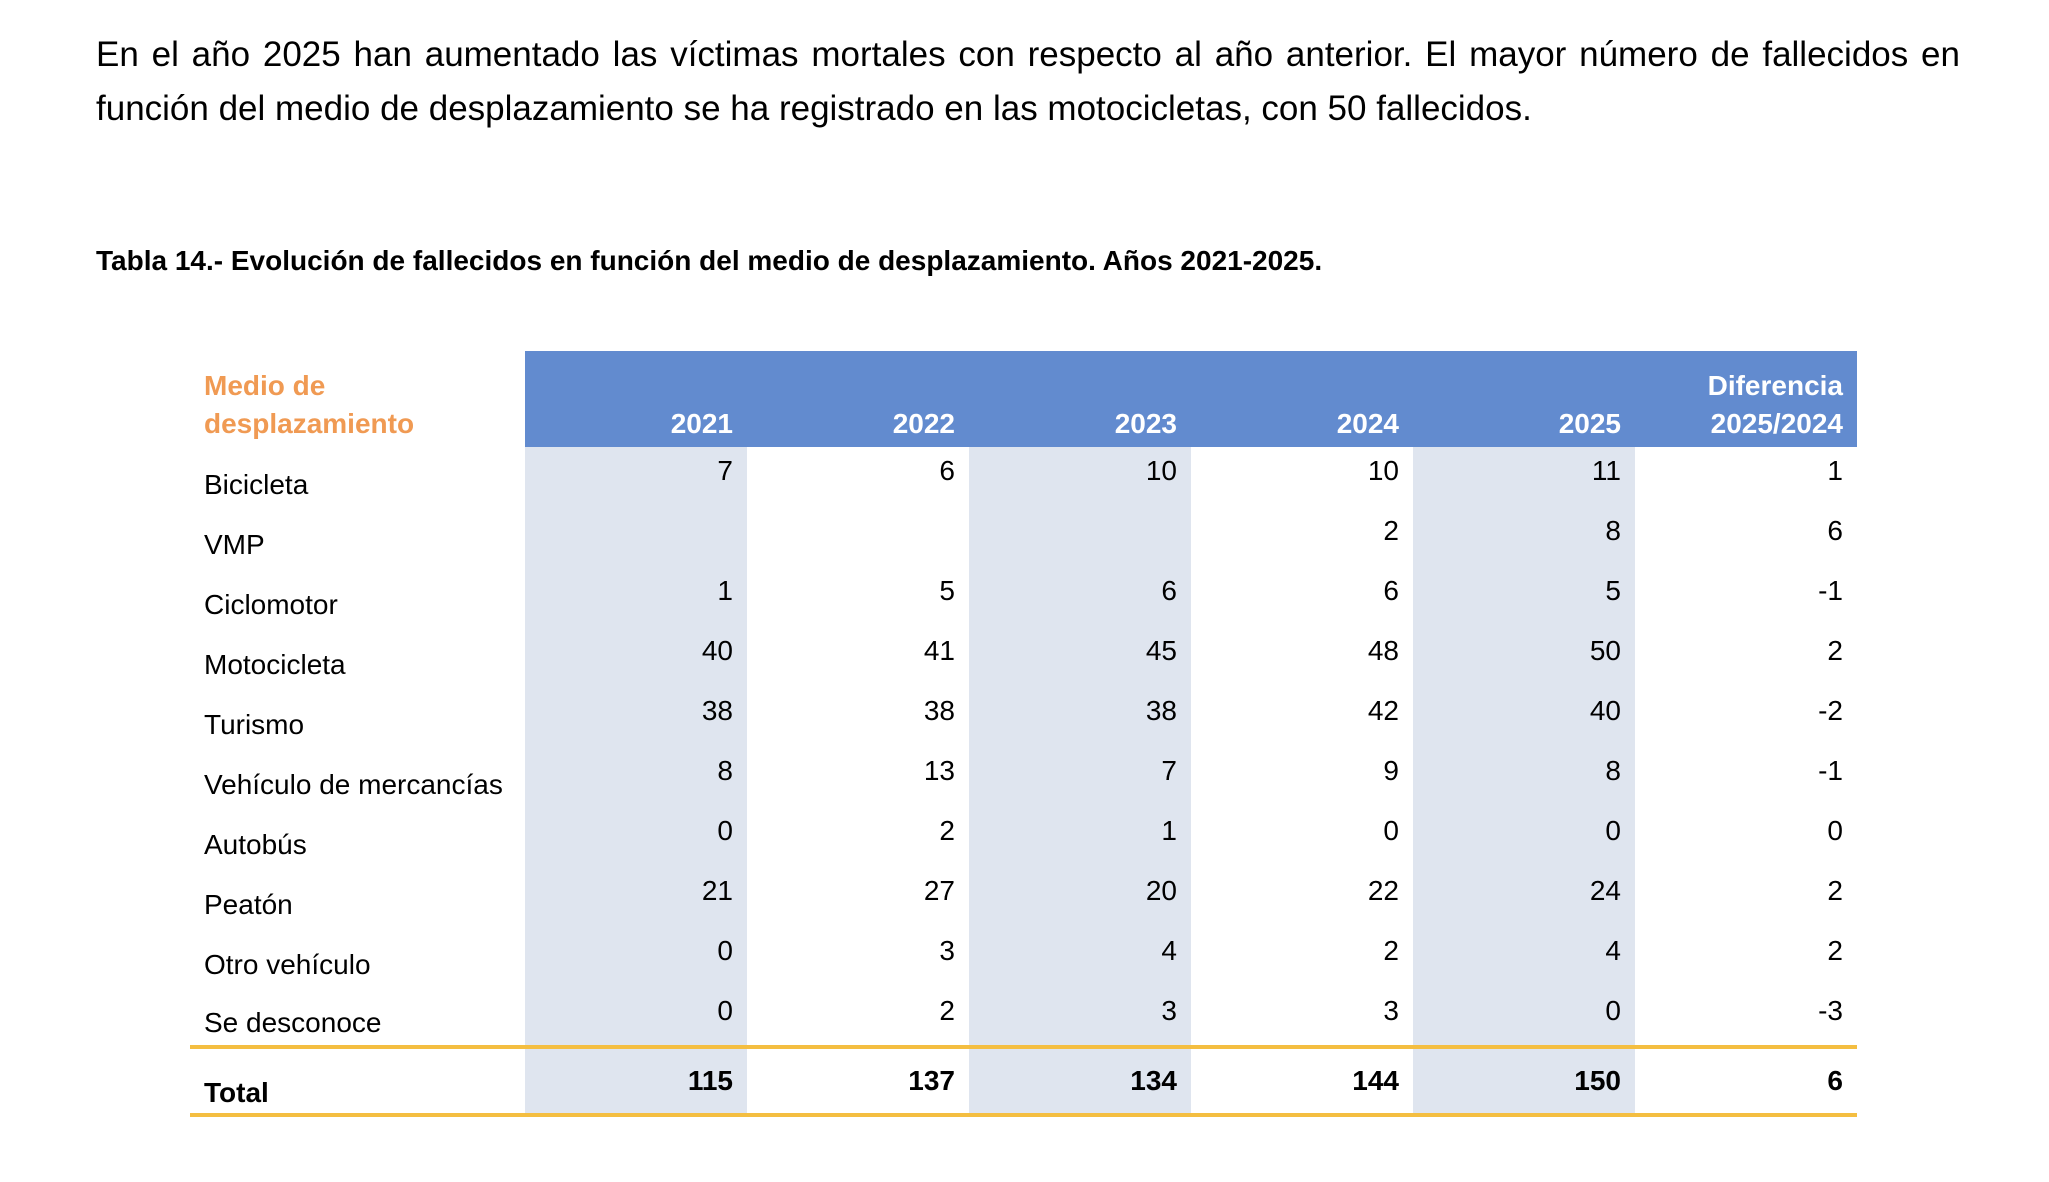 This screenshot has height=1182, width=2049. What do you see at coordinates (357, 1081) in the screenshot?
I see `row-label: Total` at bounding box center [357, 1081].